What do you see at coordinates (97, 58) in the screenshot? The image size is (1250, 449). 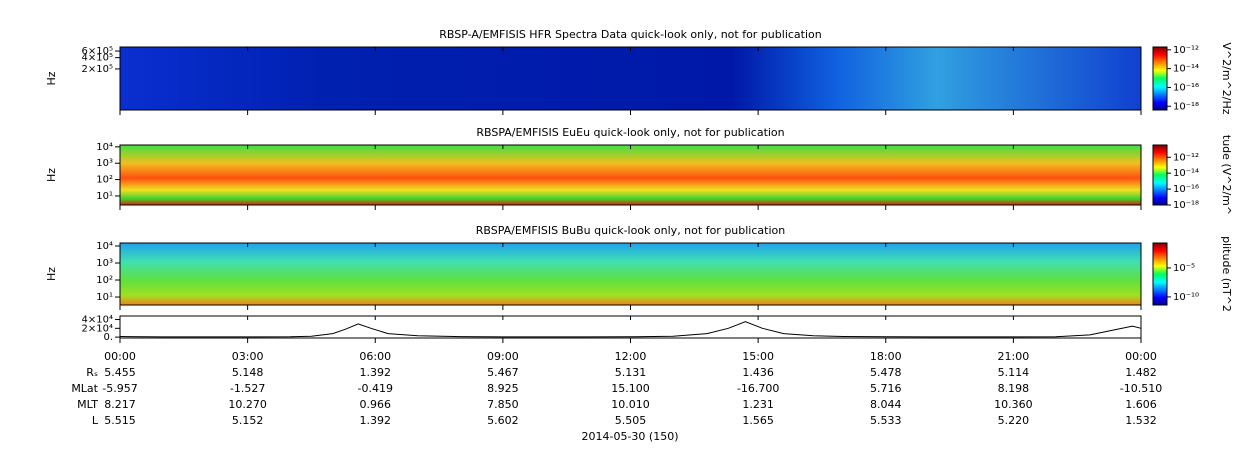 I see `y-tick-label: 4×10⁵` at bounding box center [97, 58].